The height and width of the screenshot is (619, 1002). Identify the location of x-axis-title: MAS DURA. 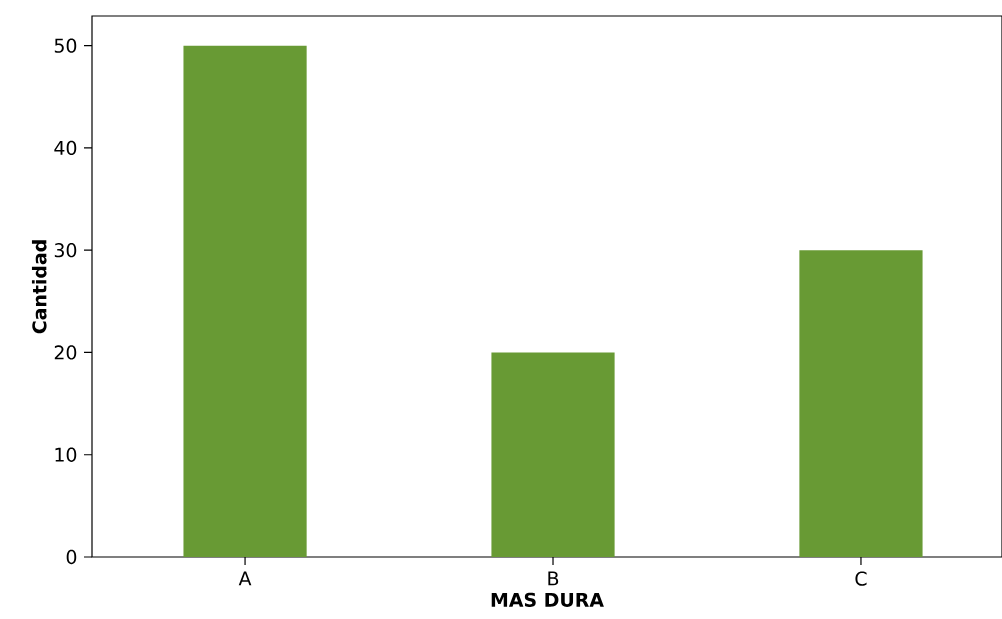
(547, 599).